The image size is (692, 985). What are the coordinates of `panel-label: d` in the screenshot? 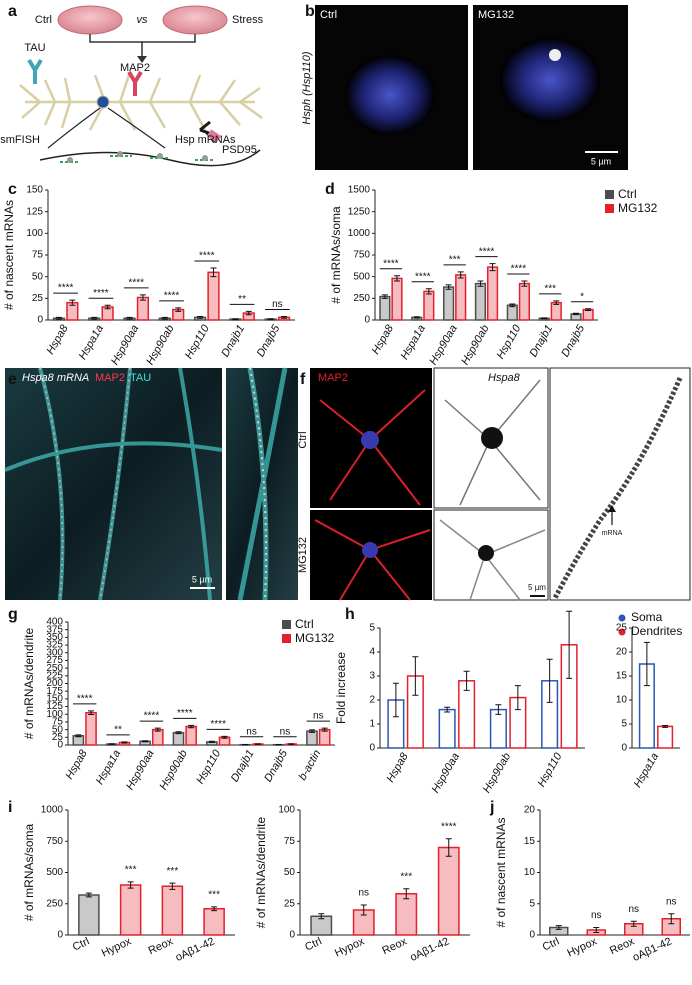 It's located at (330, 189).